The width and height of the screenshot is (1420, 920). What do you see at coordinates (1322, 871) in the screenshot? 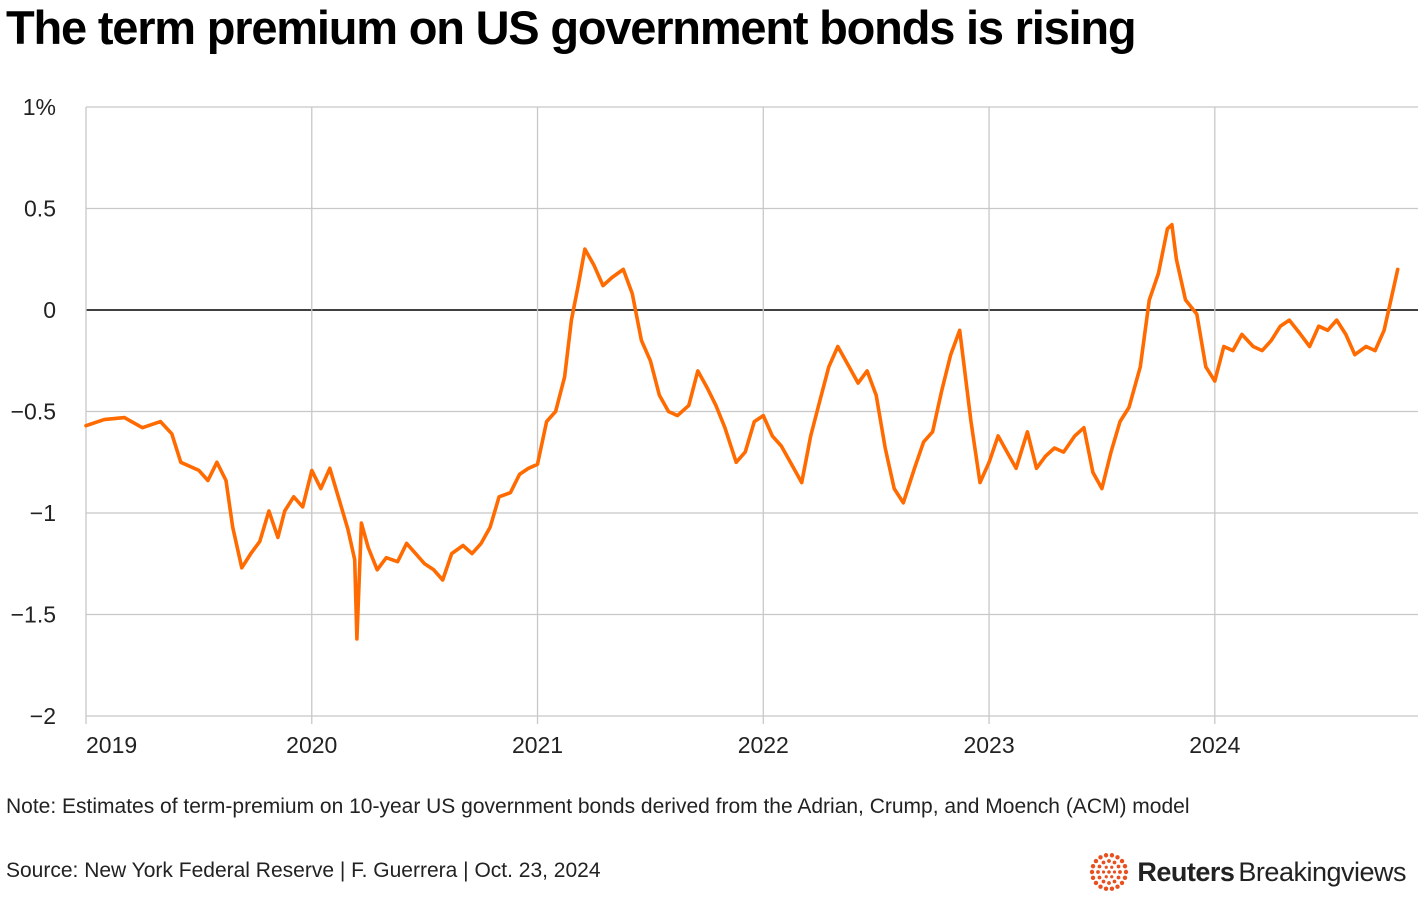
I see `brand-subname: Breakingviews` at bounding box center [1322, 871].